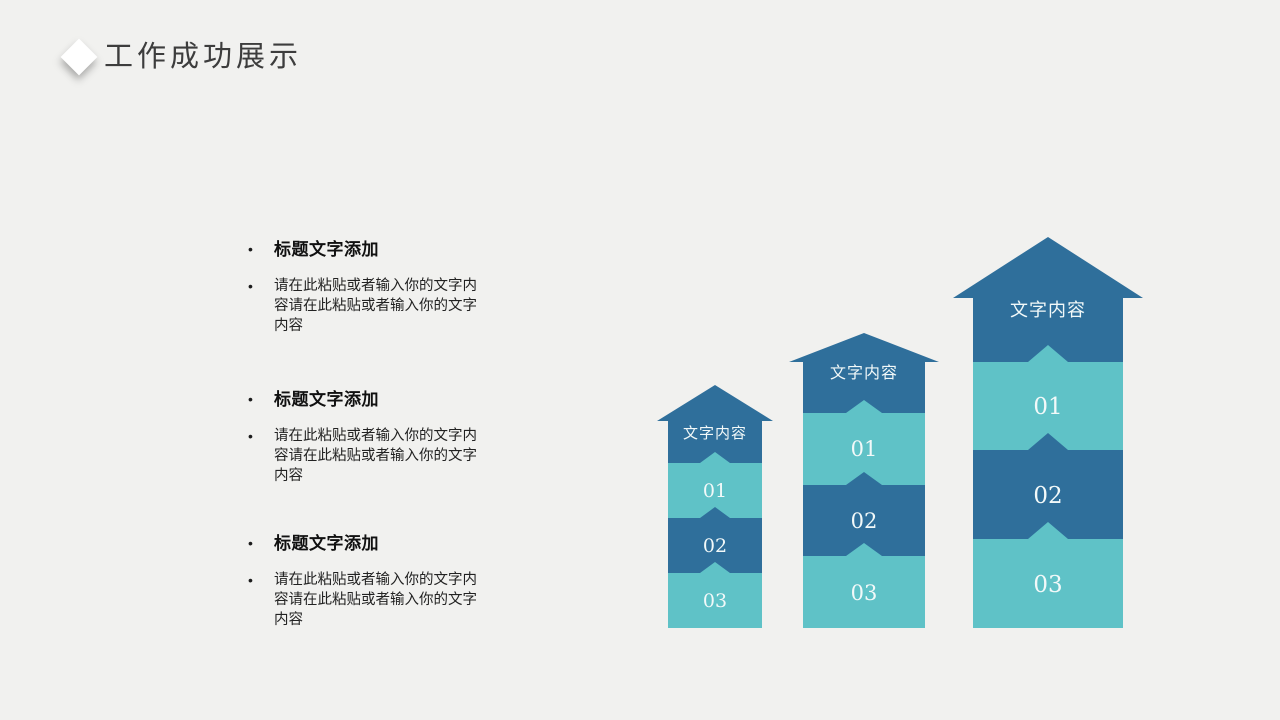 This screenshot has height=720, width=1280. I want to click on arrow-chart-tall: 文字内容 01 02 03, so click(1048, 432).